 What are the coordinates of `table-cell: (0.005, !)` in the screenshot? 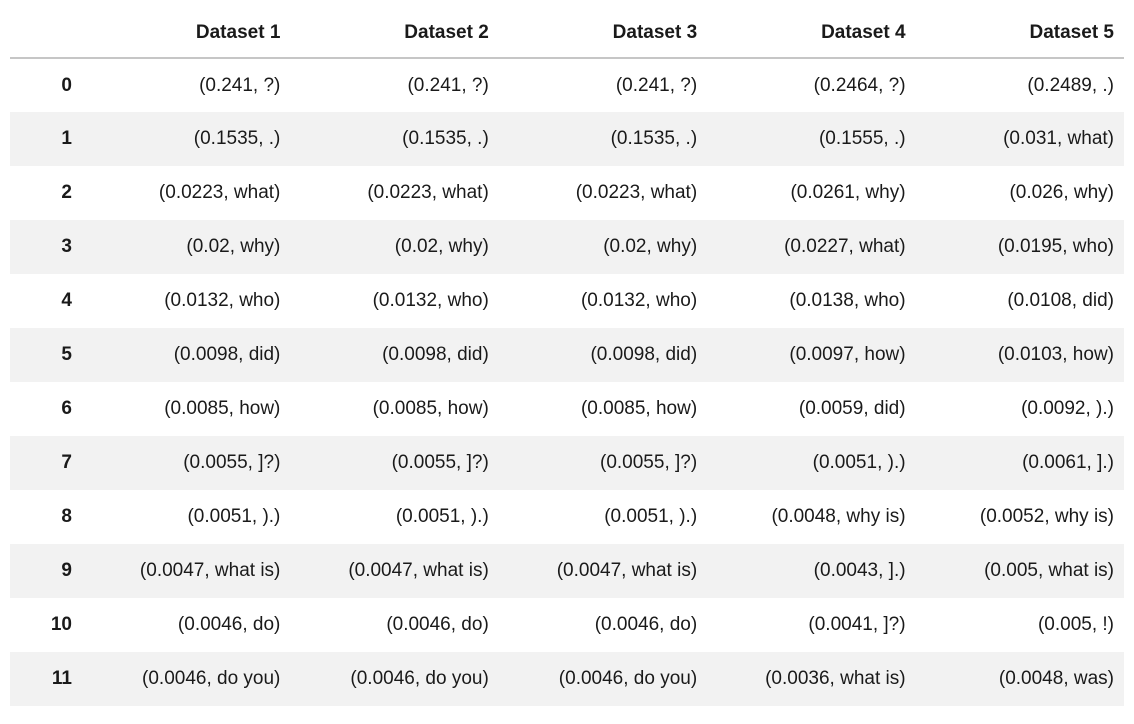 It's located at (1075, 624).